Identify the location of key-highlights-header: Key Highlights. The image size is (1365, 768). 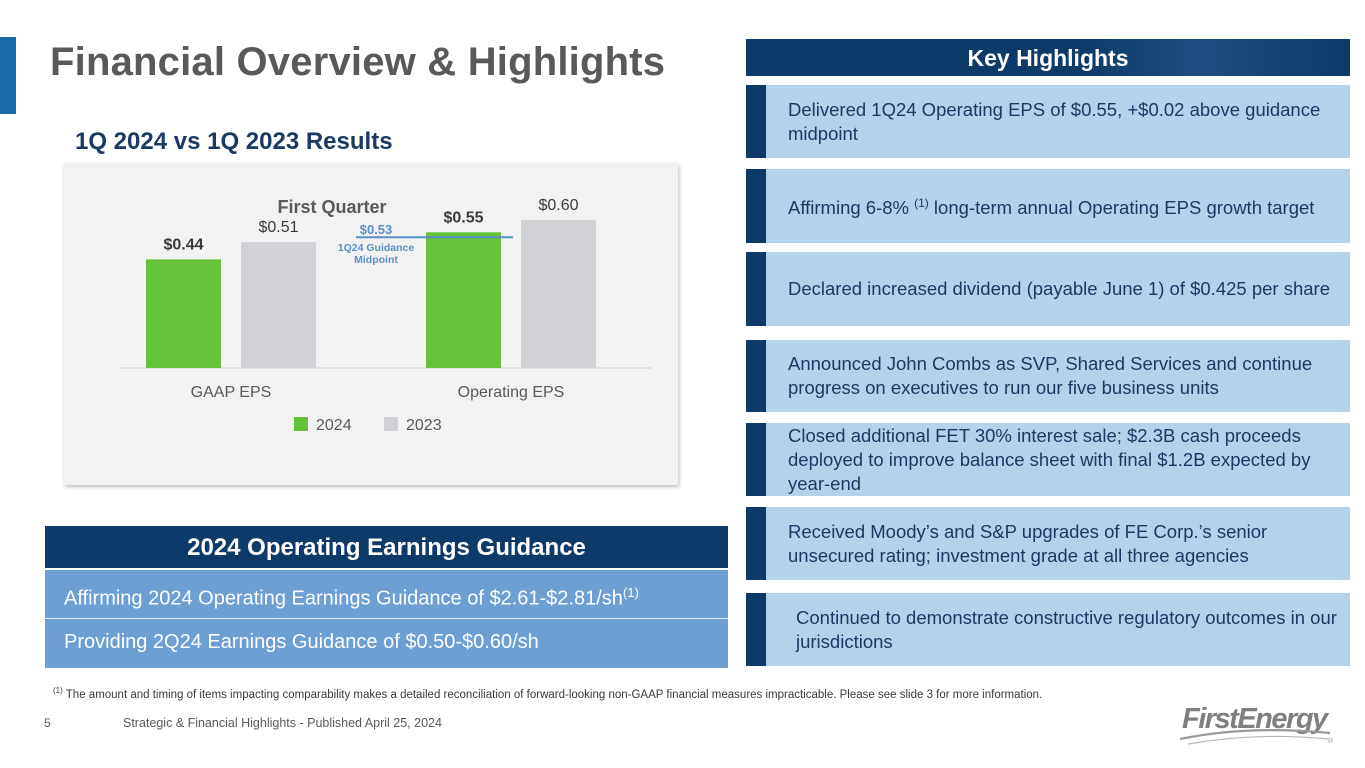
(1048, 57).